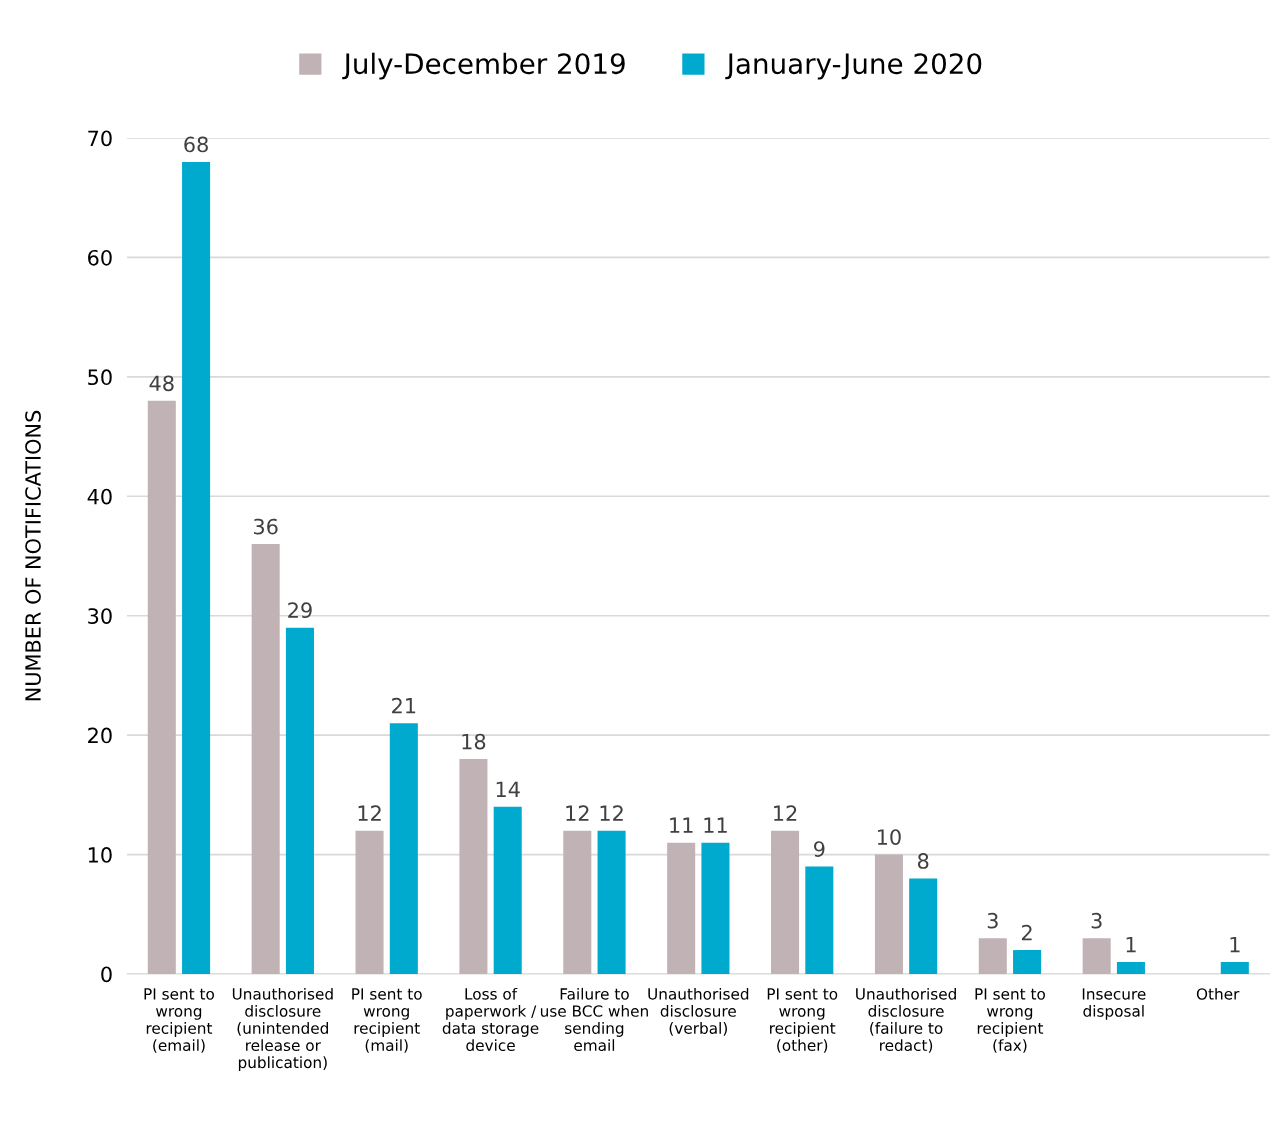 This screenshot has height=1144, width=1276. What do you see at coordinates (33, 555) in the screenshot?
I see `y-axis-title: NUMBER OF NOTIFICATIONS` at bounding box center [33, 555].